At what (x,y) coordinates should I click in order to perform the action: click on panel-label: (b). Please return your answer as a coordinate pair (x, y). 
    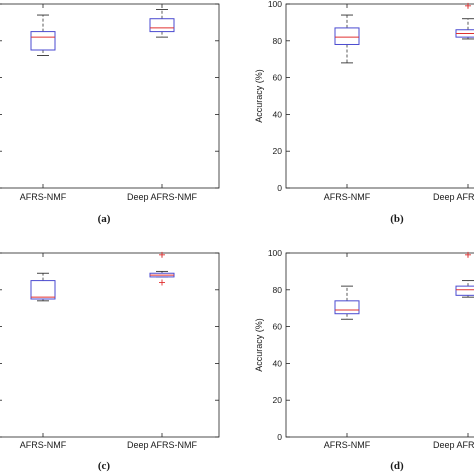
    Looking at the image, I should click on (397, 219).